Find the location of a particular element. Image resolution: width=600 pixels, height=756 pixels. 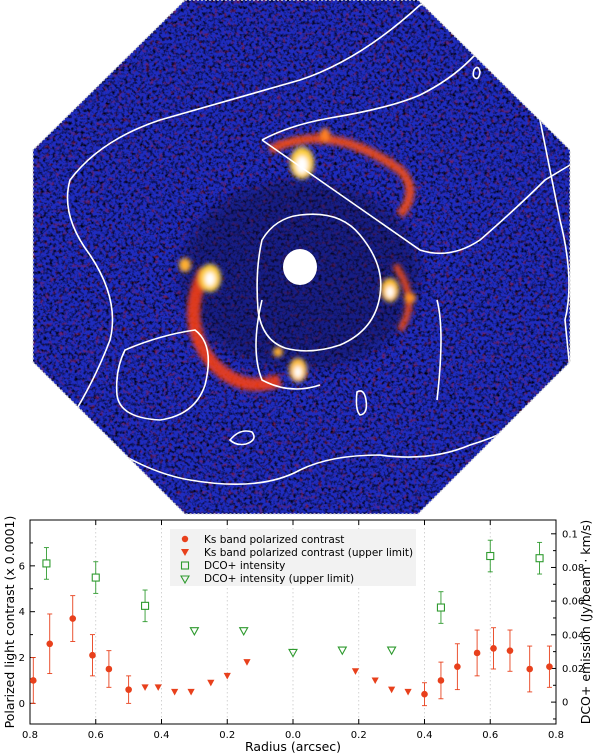

blob-east-inner is located at coordinates (390, 292).